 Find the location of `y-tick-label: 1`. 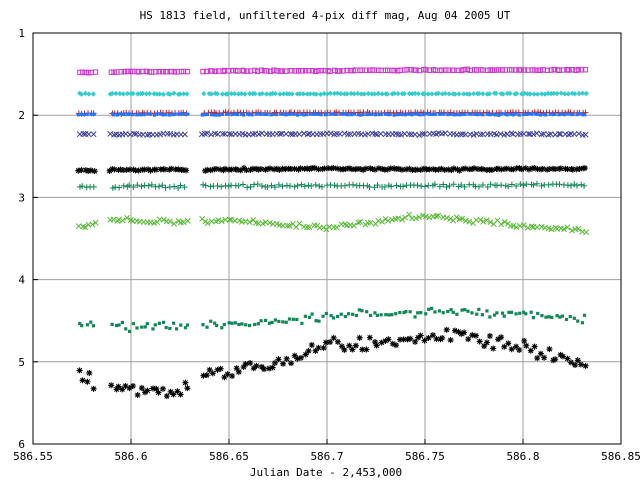

y-tick-label: 1 is located at coordinates (21, 33).